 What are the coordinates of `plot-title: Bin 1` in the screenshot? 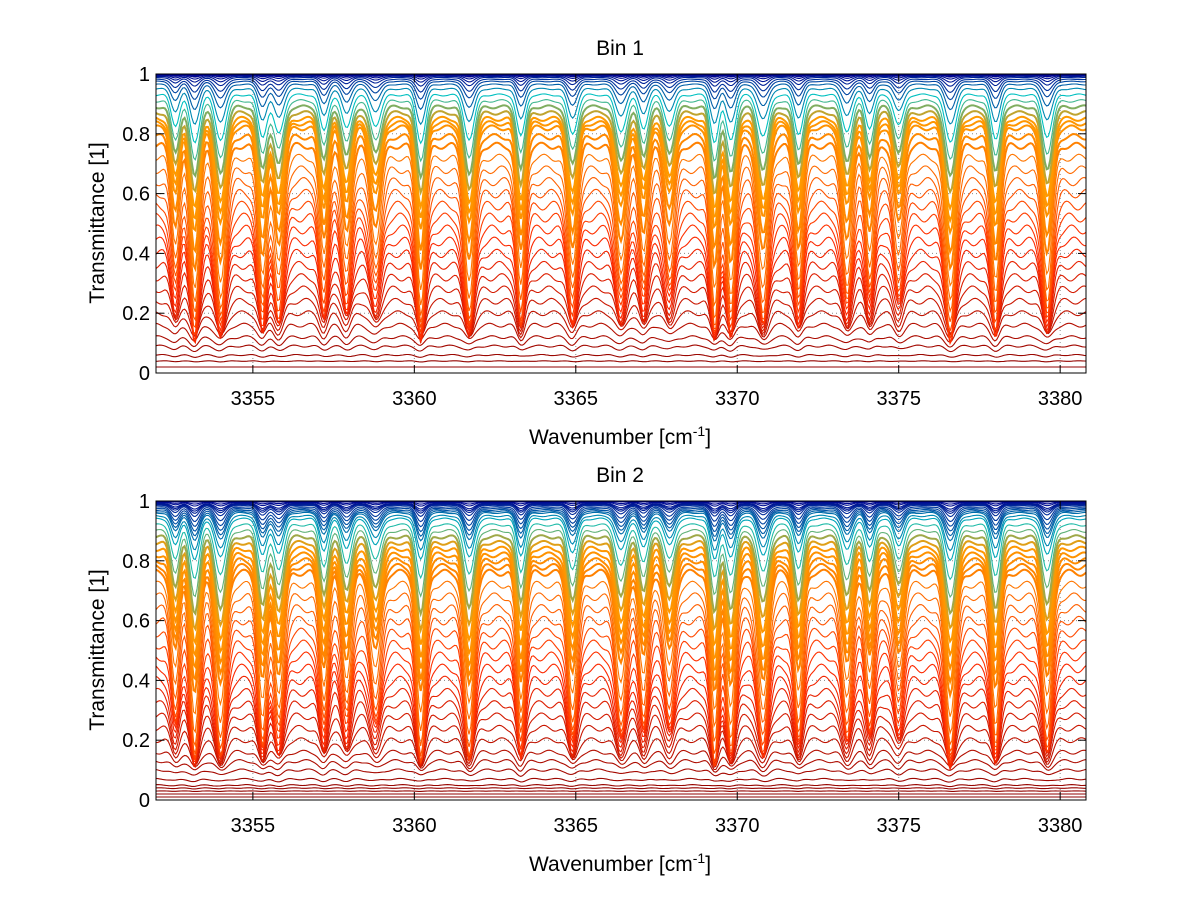 It's located at (620, 48).